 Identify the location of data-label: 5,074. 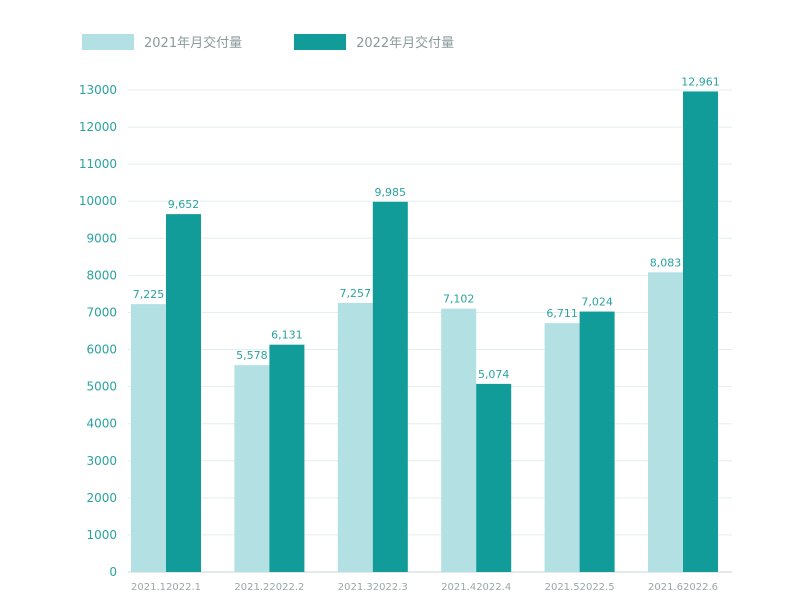
(494, 374).